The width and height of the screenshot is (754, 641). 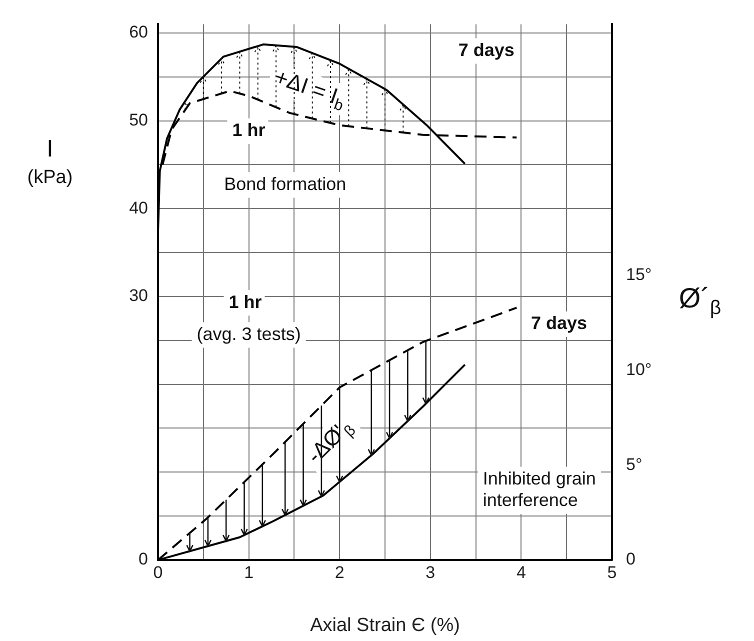 What do you see at coordinates (158, 572) in the screenshot?
I see `x-tick-label: 0` at bounding box center [158, 572].